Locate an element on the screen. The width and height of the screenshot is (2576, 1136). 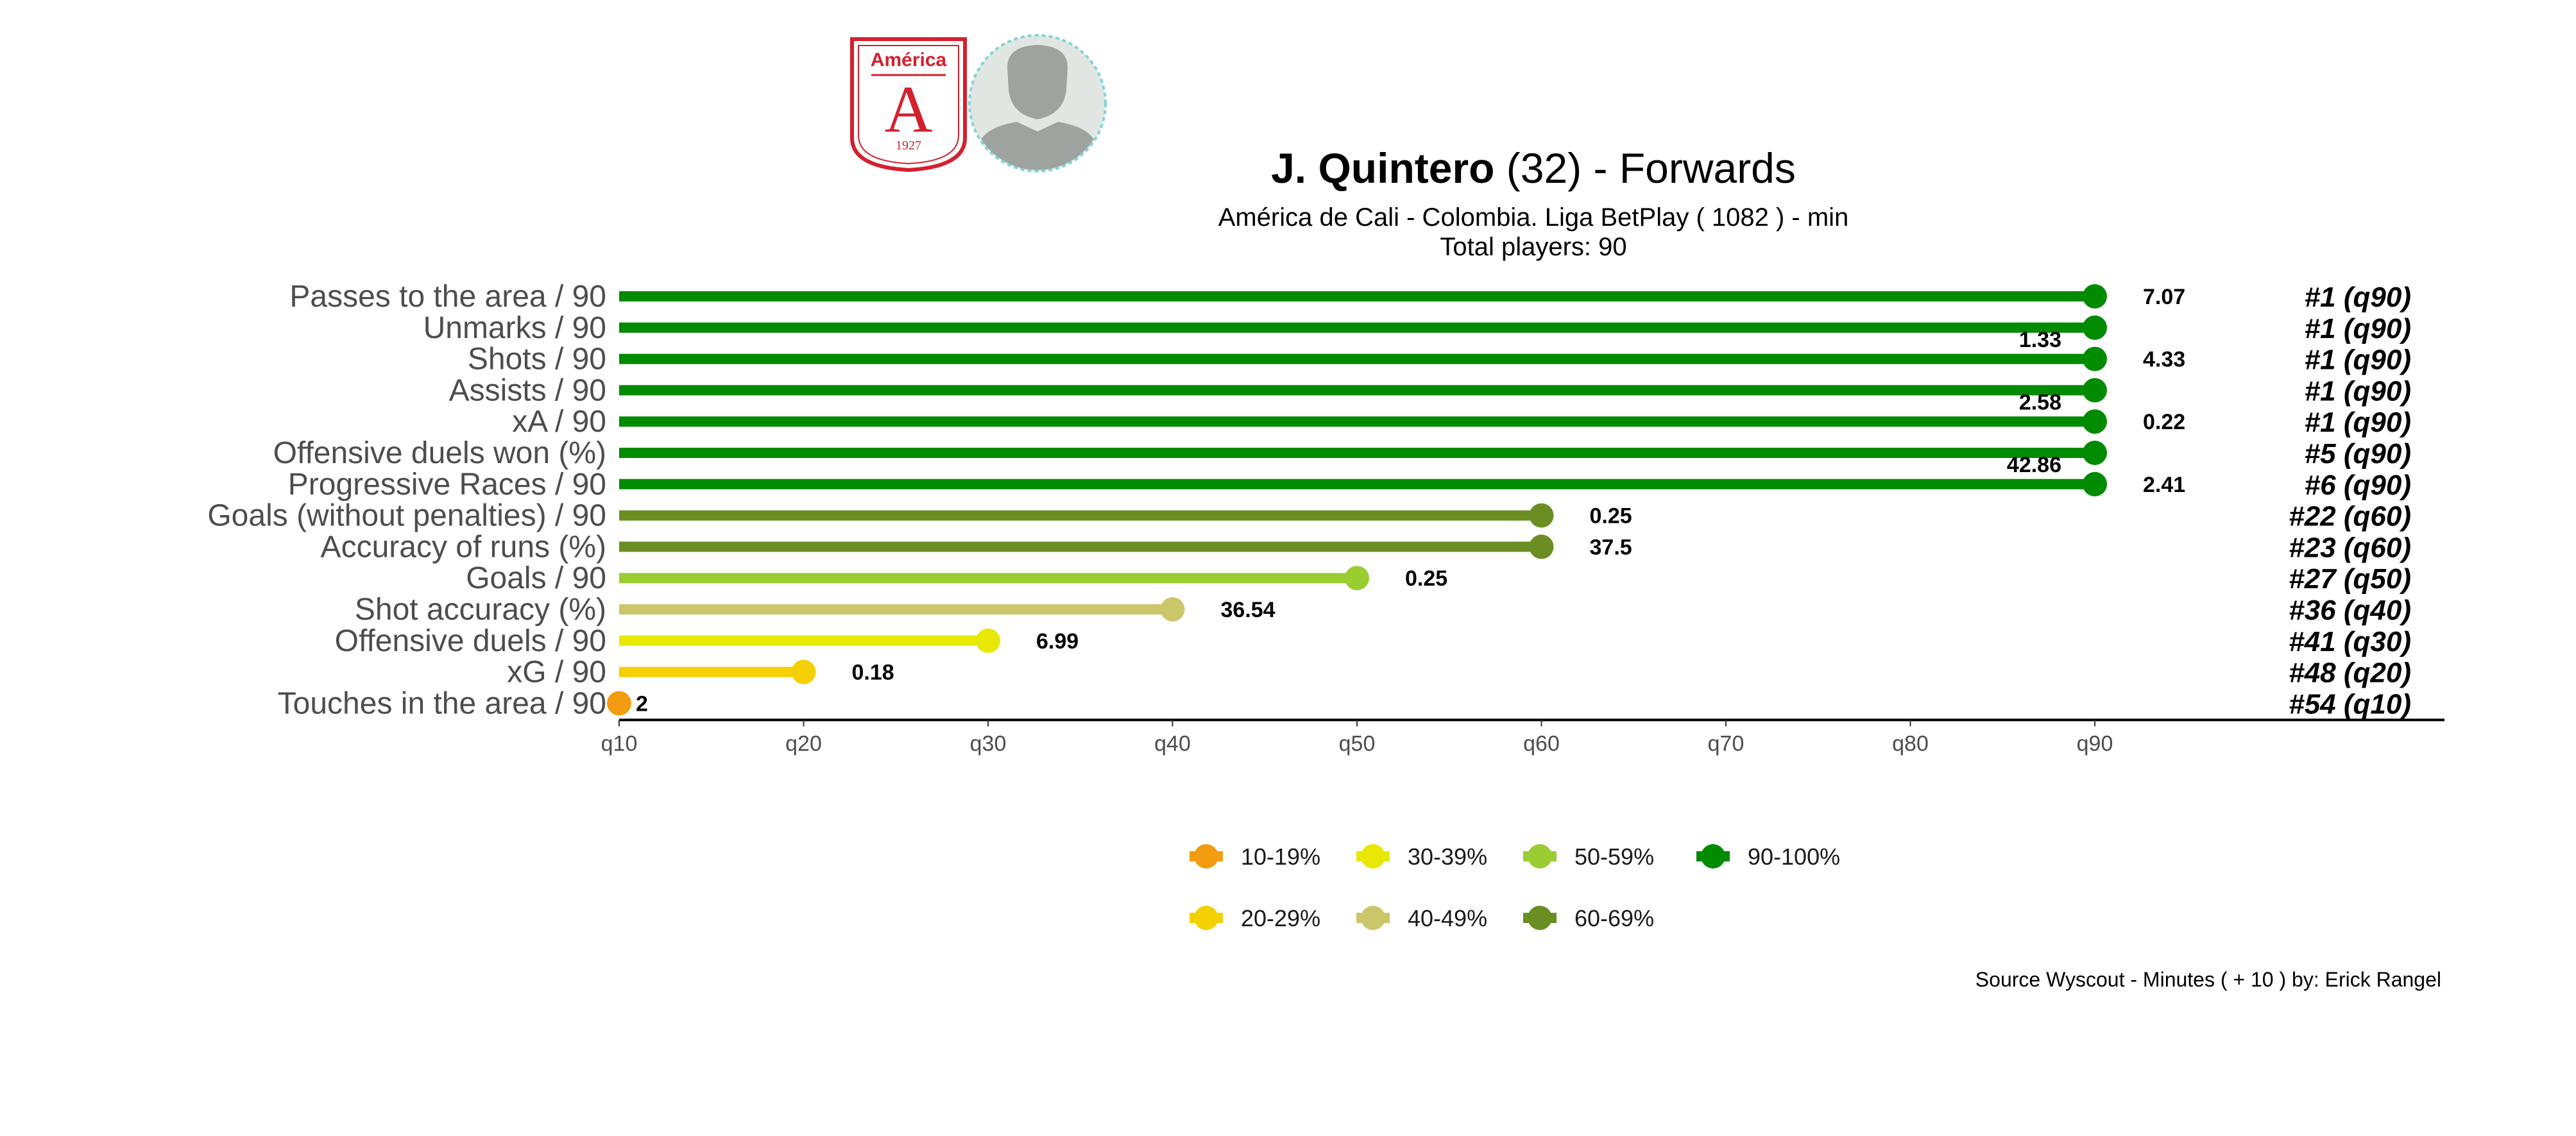
metric-value: 37.5 is located at coordinates (1611, 547).